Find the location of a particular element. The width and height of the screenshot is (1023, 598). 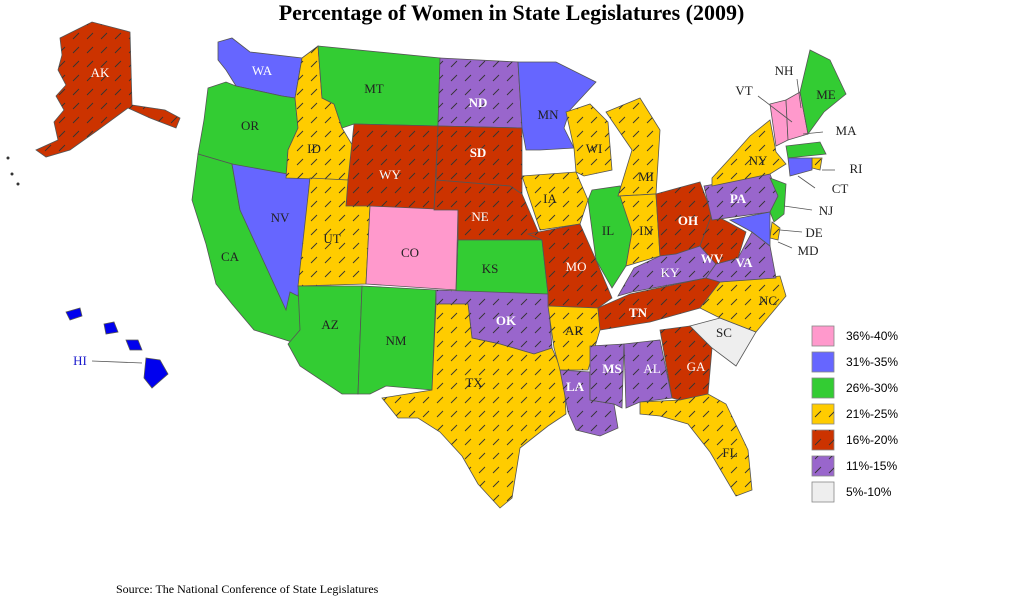

state-nc-hatch is located at coordinates (743, 304).